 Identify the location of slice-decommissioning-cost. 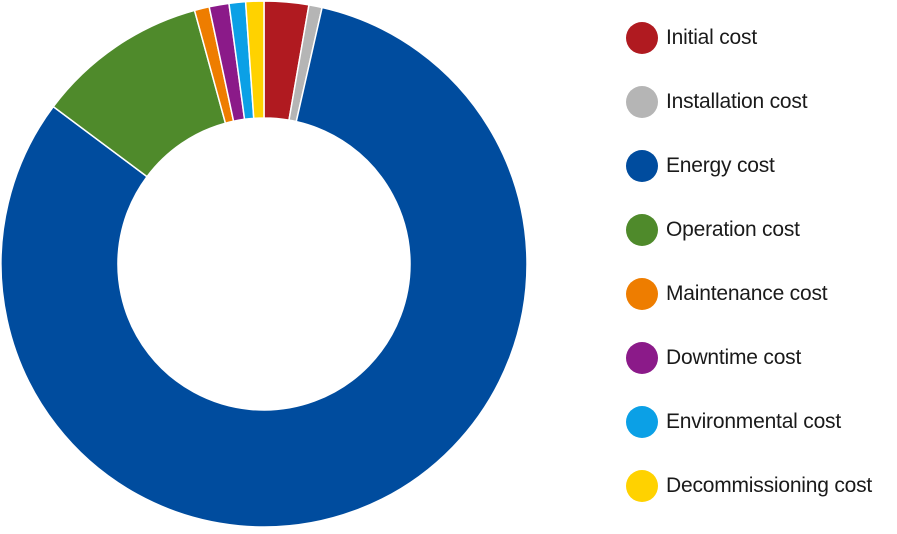
(254, 60).